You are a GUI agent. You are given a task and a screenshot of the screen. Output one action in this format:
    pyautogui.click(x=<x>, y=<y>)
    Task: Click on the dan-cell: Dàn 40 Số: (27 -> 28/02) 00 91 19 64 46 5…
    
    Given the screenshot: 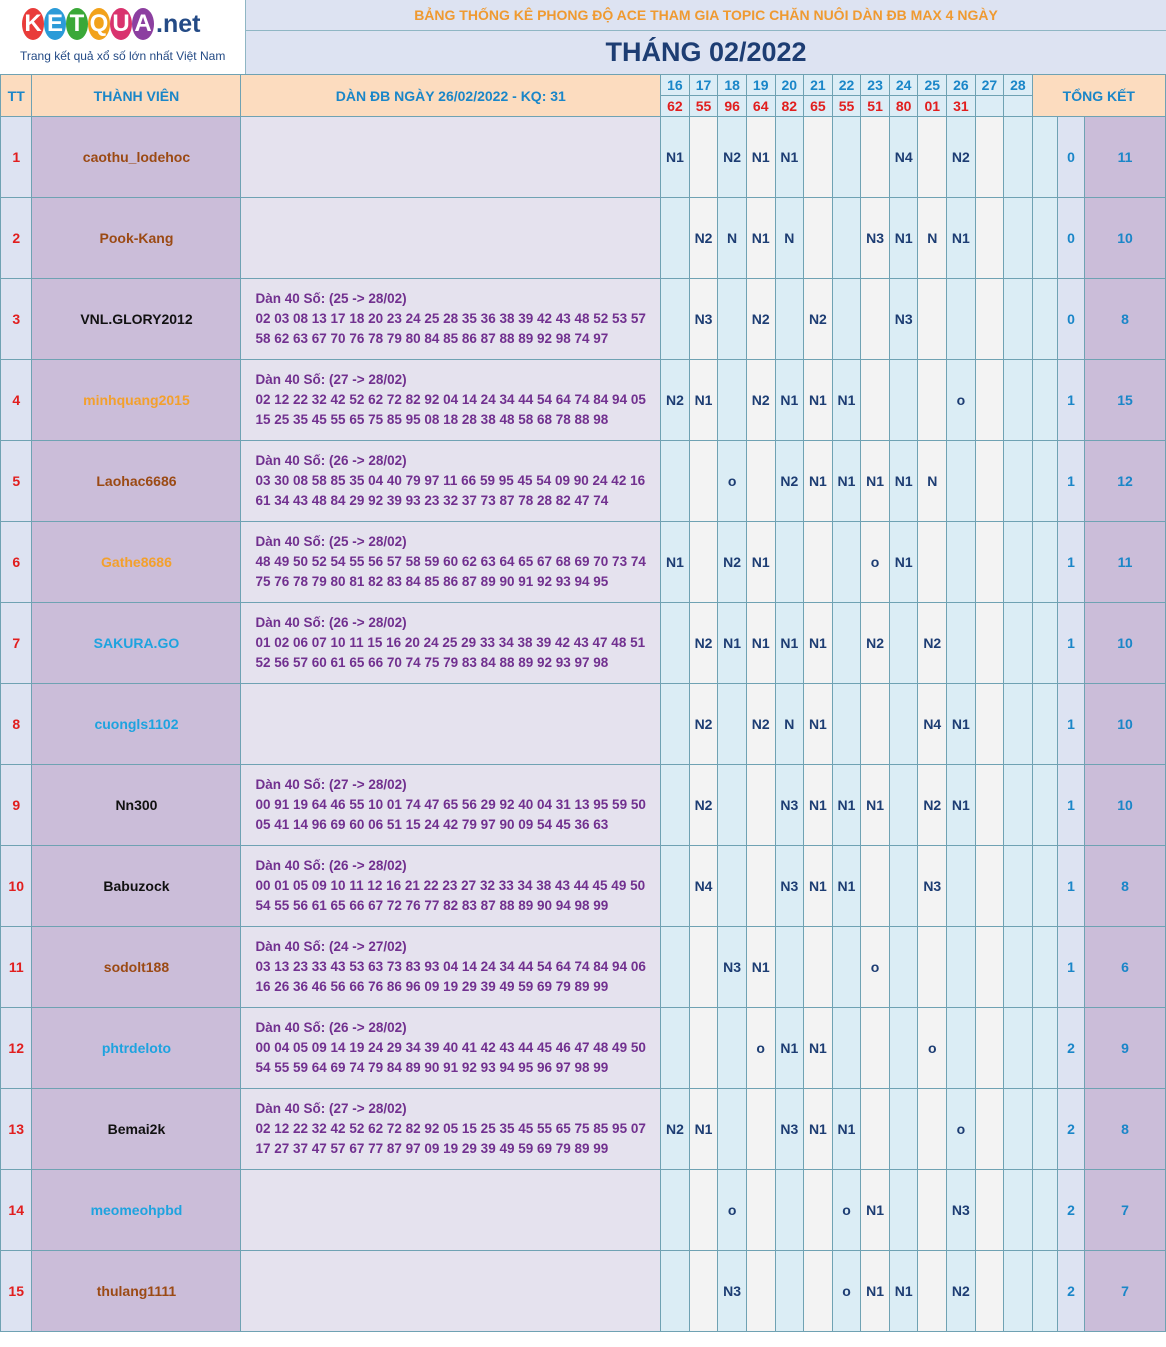 What is the action you would take?
    pyautogui.click(x=451, y=805)
    